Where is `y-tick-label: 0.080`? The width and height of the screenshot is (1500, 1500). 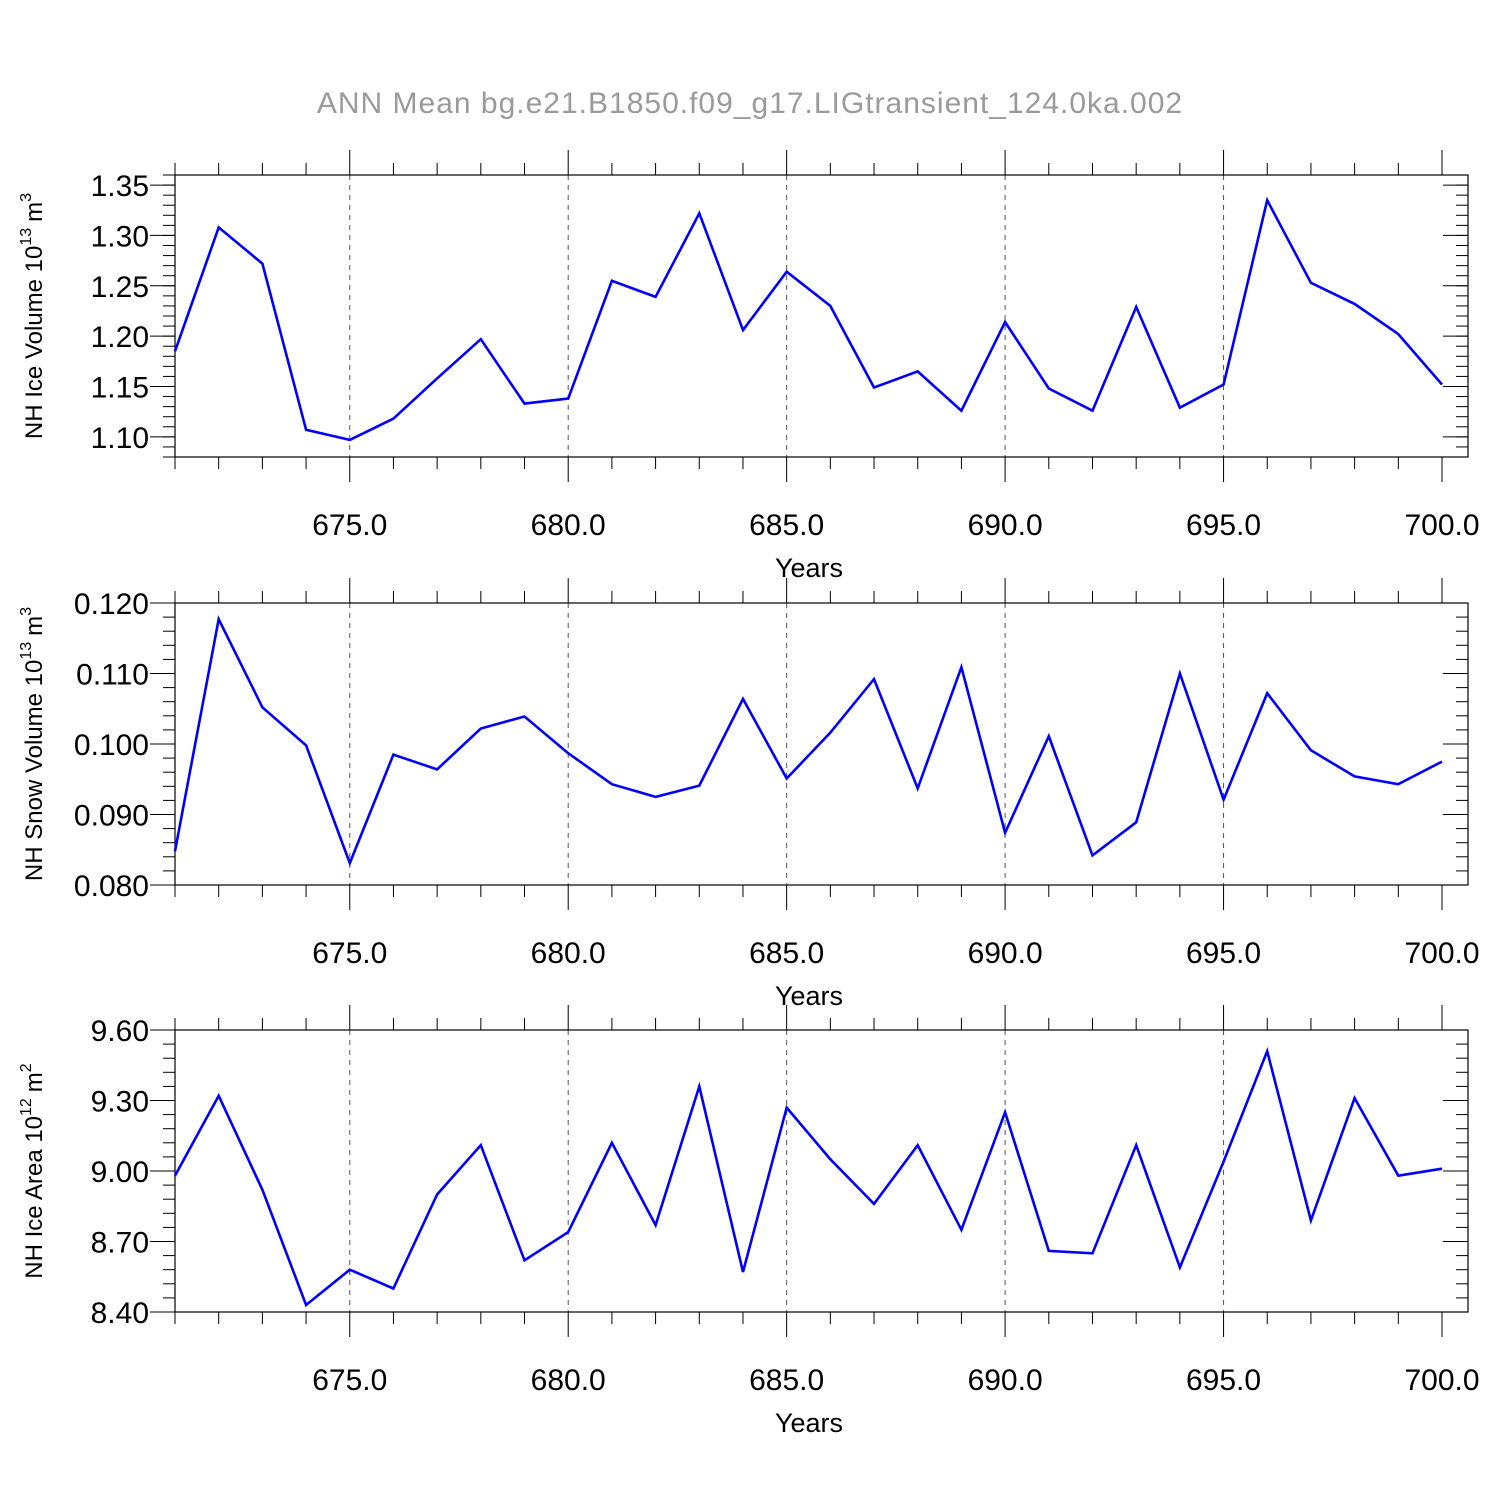 y-tick-label: 0.080 is located at coordinates (111, 886).